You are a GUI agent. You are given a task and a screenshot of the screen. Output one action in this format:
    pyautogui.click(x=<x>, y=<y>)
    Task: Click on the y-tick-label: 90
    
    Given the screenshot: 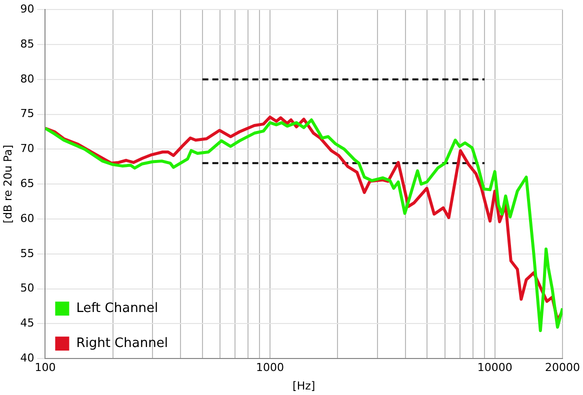 What is the action you would take?
    pyautogui.click(x=27, y=9)
    